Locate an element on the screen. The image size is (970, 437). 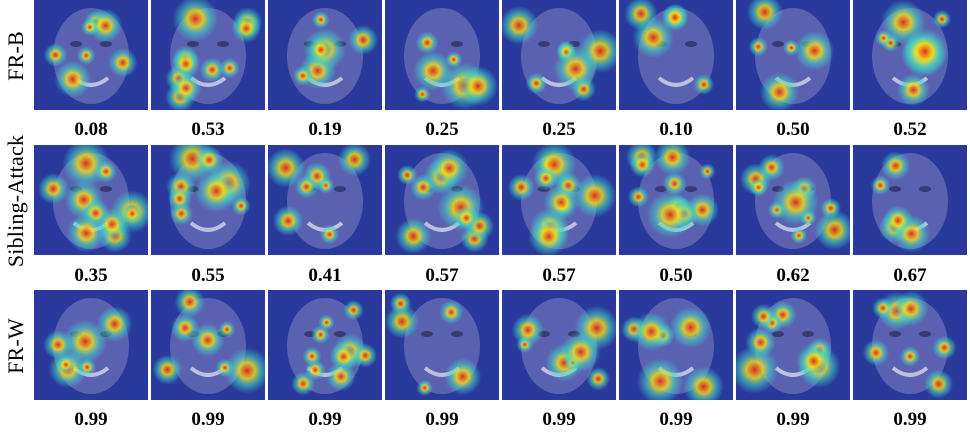
score-label: 0.10 is located at coordinates (676, 129).